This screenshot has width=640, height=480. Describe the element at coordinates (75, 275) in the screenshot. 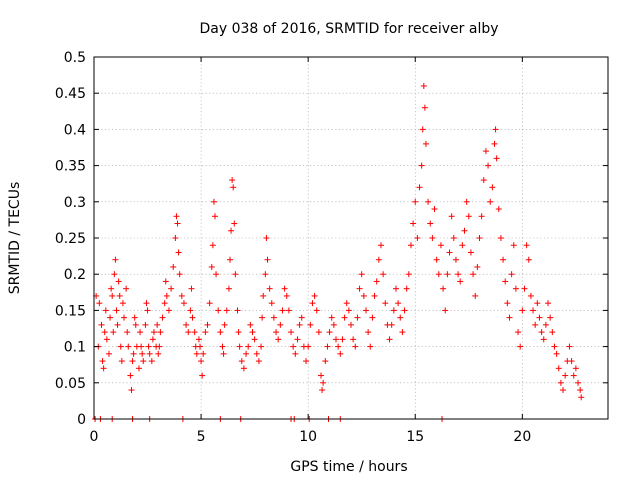

I see `y-tick-label: 0.2` at that location.